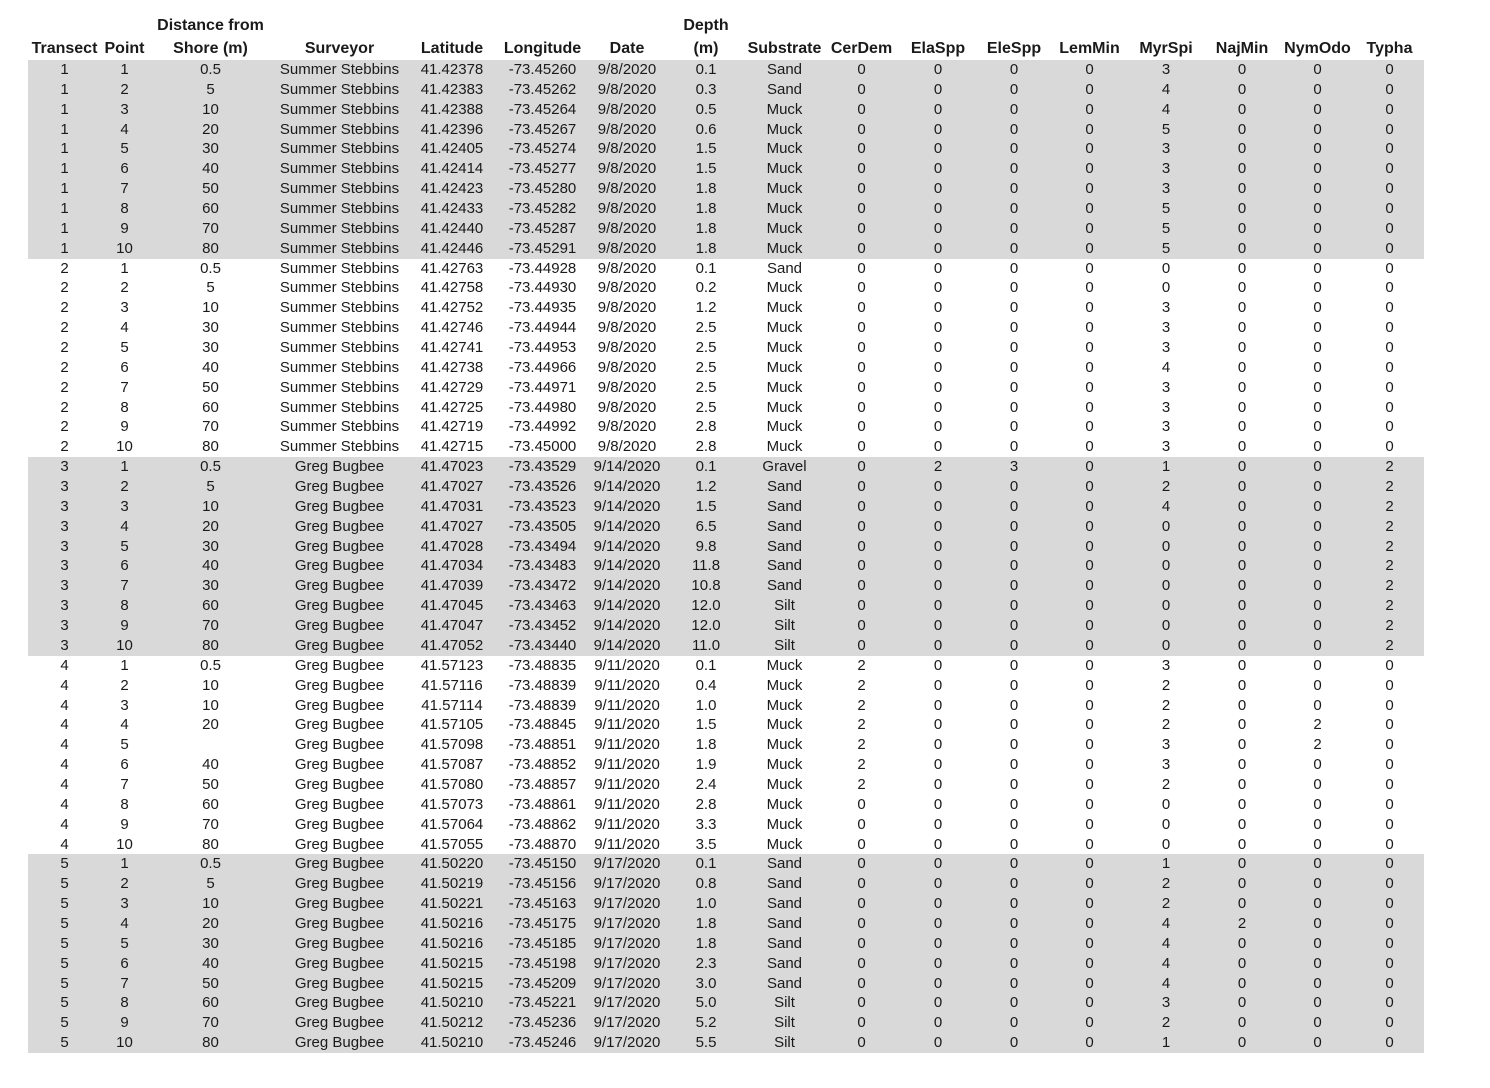  I want to click on cell-point: 8, so click(124, 804).